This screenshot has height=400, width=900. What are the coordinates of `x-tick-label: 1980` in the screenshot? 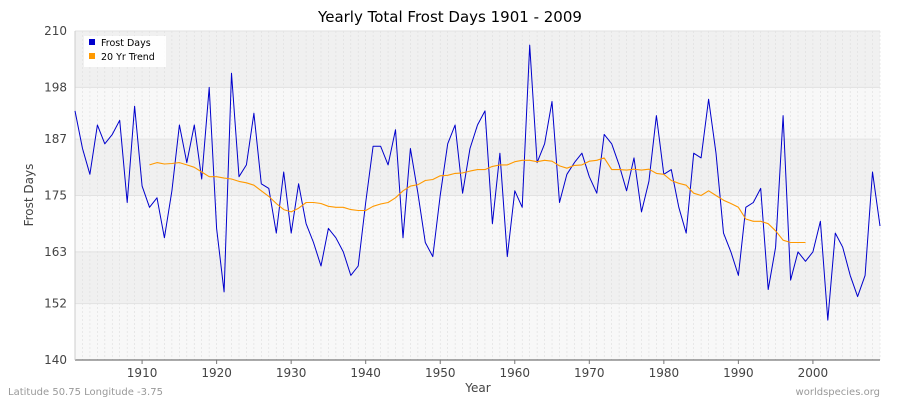 It's located at (664, 373).